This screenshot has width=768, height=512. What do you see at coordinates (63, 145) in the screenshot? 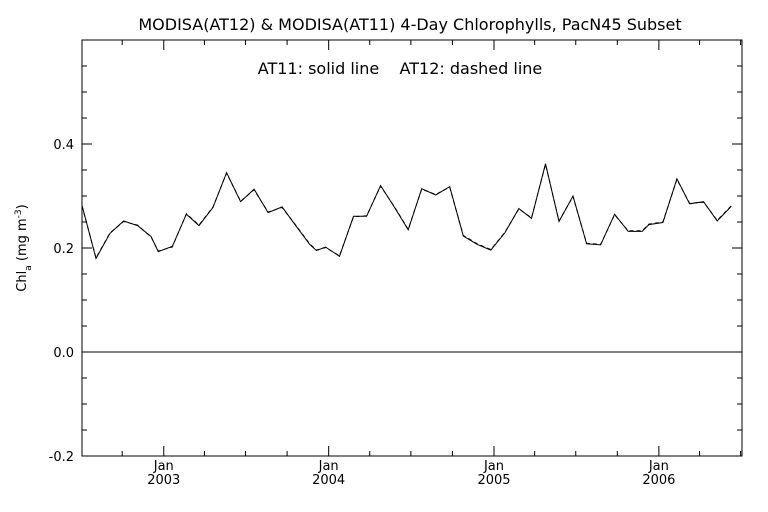
I see `y-tick-label: 0.4` at bounding box center [63, 145].